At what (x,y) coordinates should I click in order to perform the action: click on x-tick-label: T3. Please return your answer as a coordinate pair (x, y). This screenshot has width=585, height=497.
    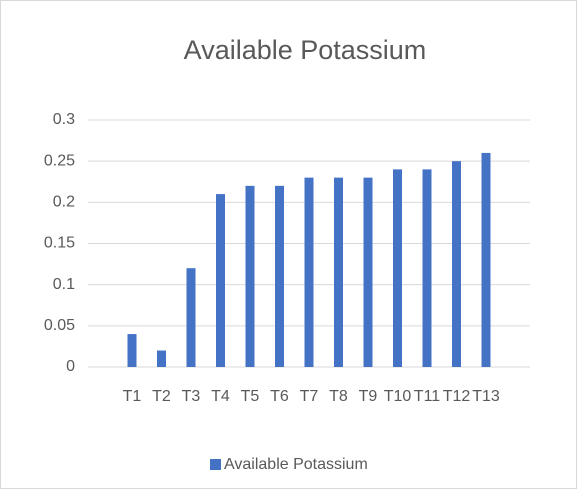
    Looking at the image, I should click on (191, 396).